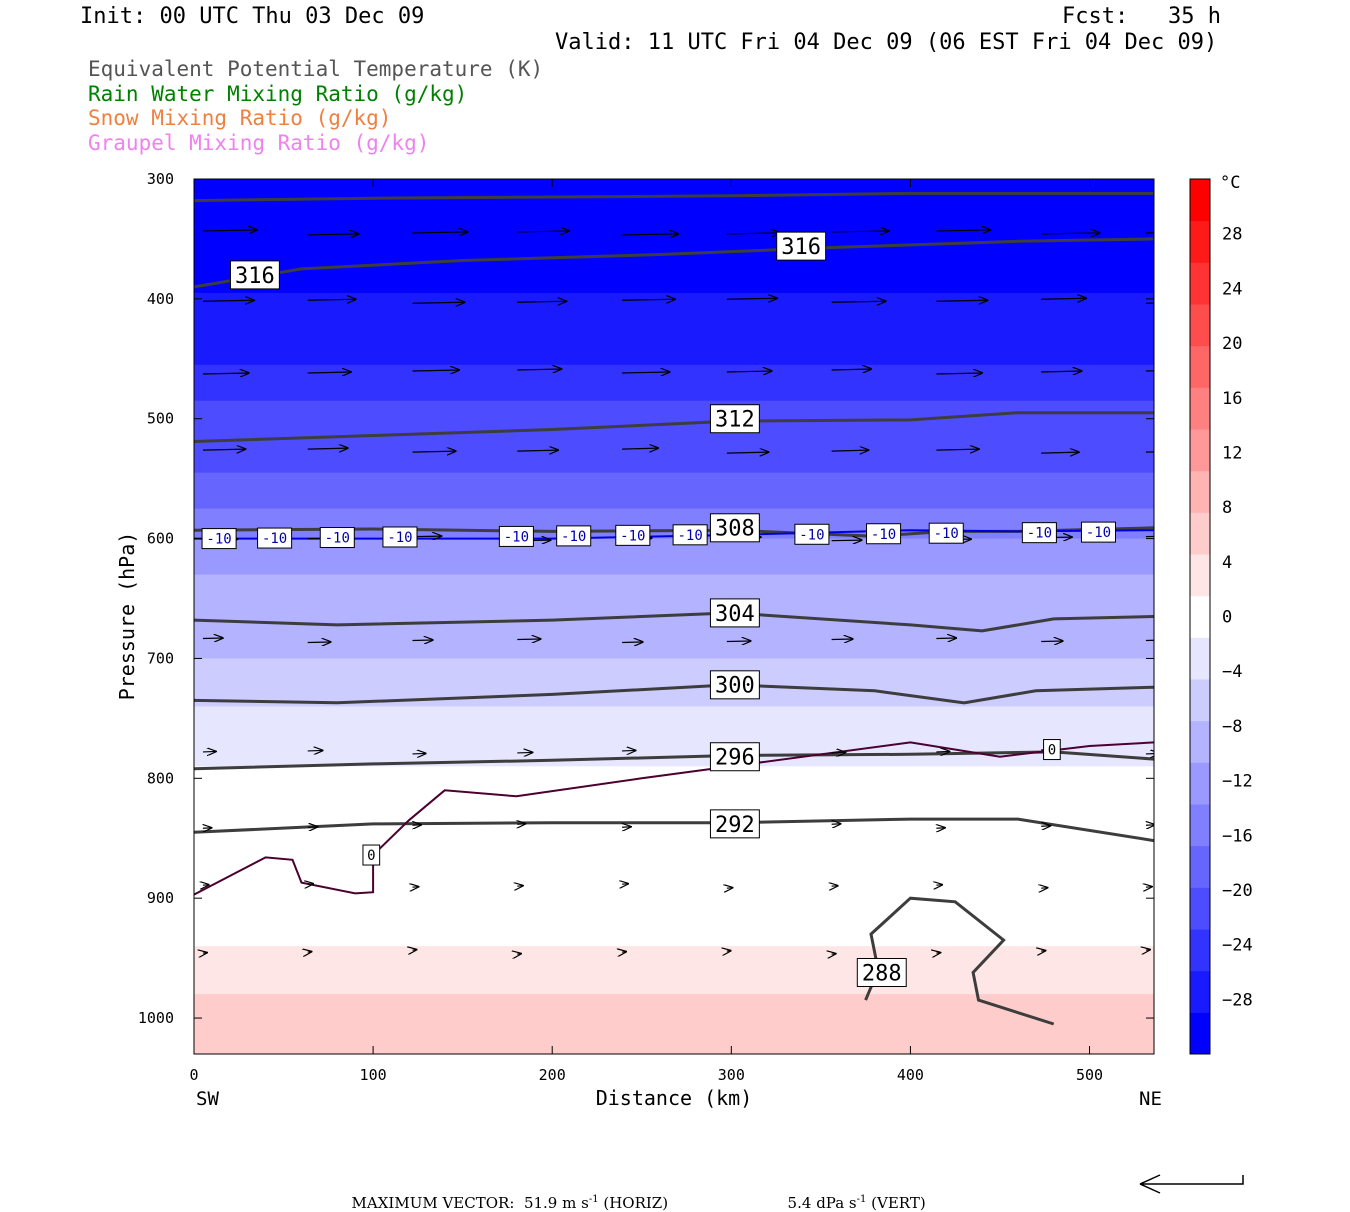 The height and width of the screenshot is (1212, 1350). I want to click on temp-label-m10-11: -10, so click(1039, 534).